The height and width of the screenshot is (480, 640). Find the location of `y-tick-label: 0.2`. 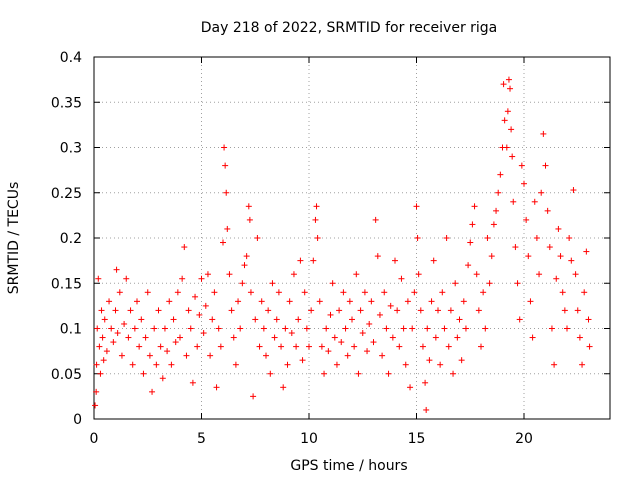

y-tick-label: 0.2 is located at coordinates (71, 239).